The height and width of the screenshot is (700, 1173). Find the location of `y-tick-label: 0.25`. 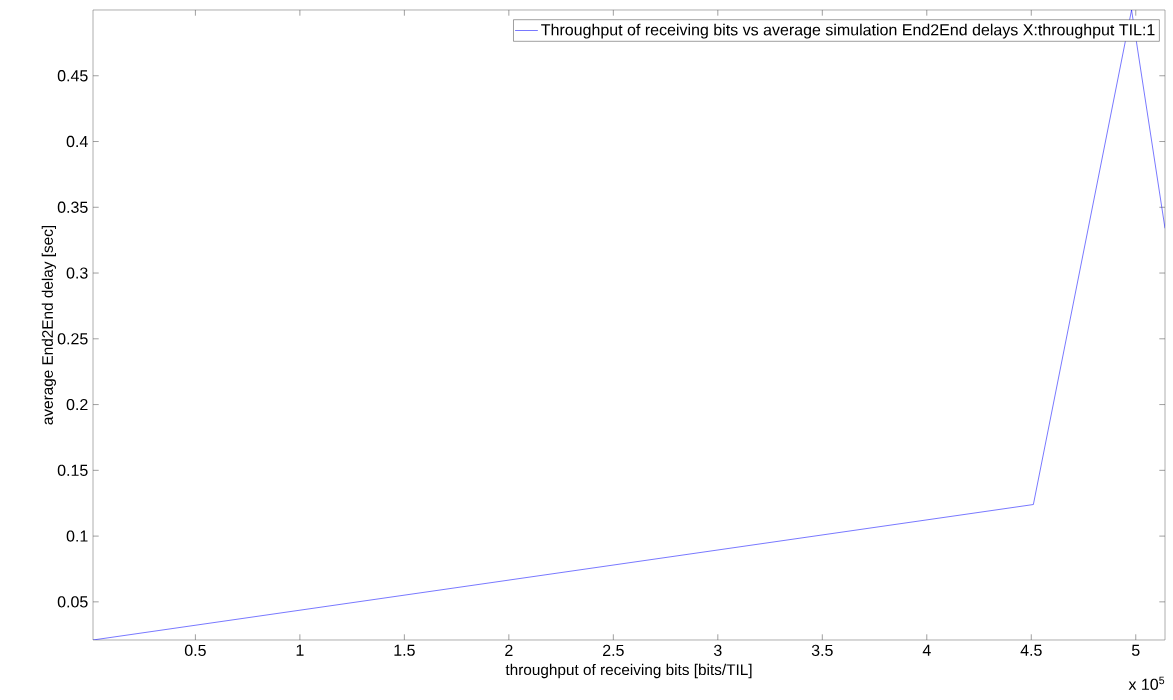

y-tick-label: 0.25 is located at coordinates (72, 339).